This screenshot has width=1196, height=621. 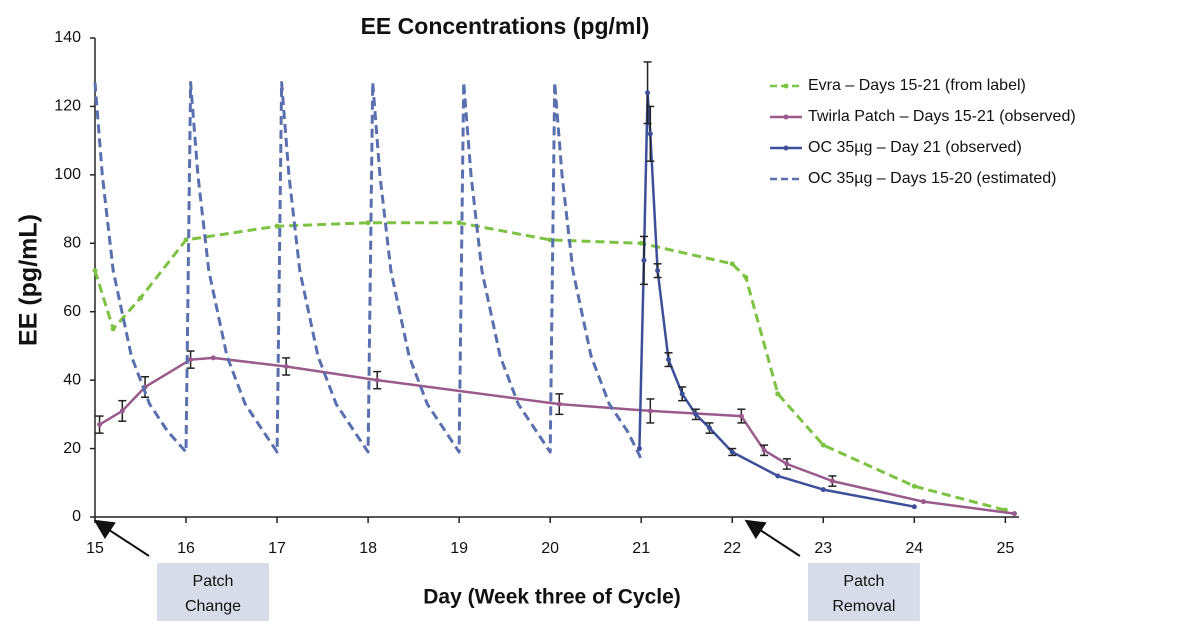 What do you see at coordinates (186, 548) in the screenshot?
I see `x-tick-label: 16` at bounding box center [186, 548].